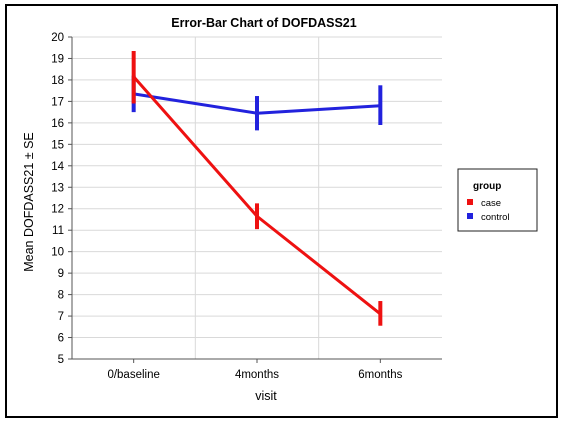 The image size is (568, 427). What do you see at coordinates (57, 59) in the screenshot?
I see `y-tick-label: 19` at bounding box center [57, 59].